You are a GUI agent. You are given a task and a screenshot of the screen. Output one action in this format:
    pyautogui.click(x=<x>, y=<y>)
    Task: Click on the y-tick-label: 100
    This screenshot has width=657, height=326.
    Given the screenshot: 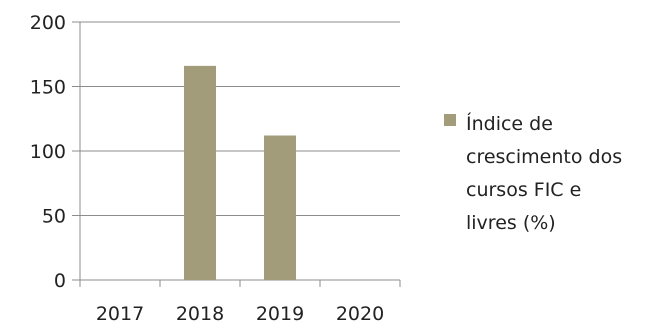 What is the action you would take?
    pyautogui.click(x=48, y=152)
    